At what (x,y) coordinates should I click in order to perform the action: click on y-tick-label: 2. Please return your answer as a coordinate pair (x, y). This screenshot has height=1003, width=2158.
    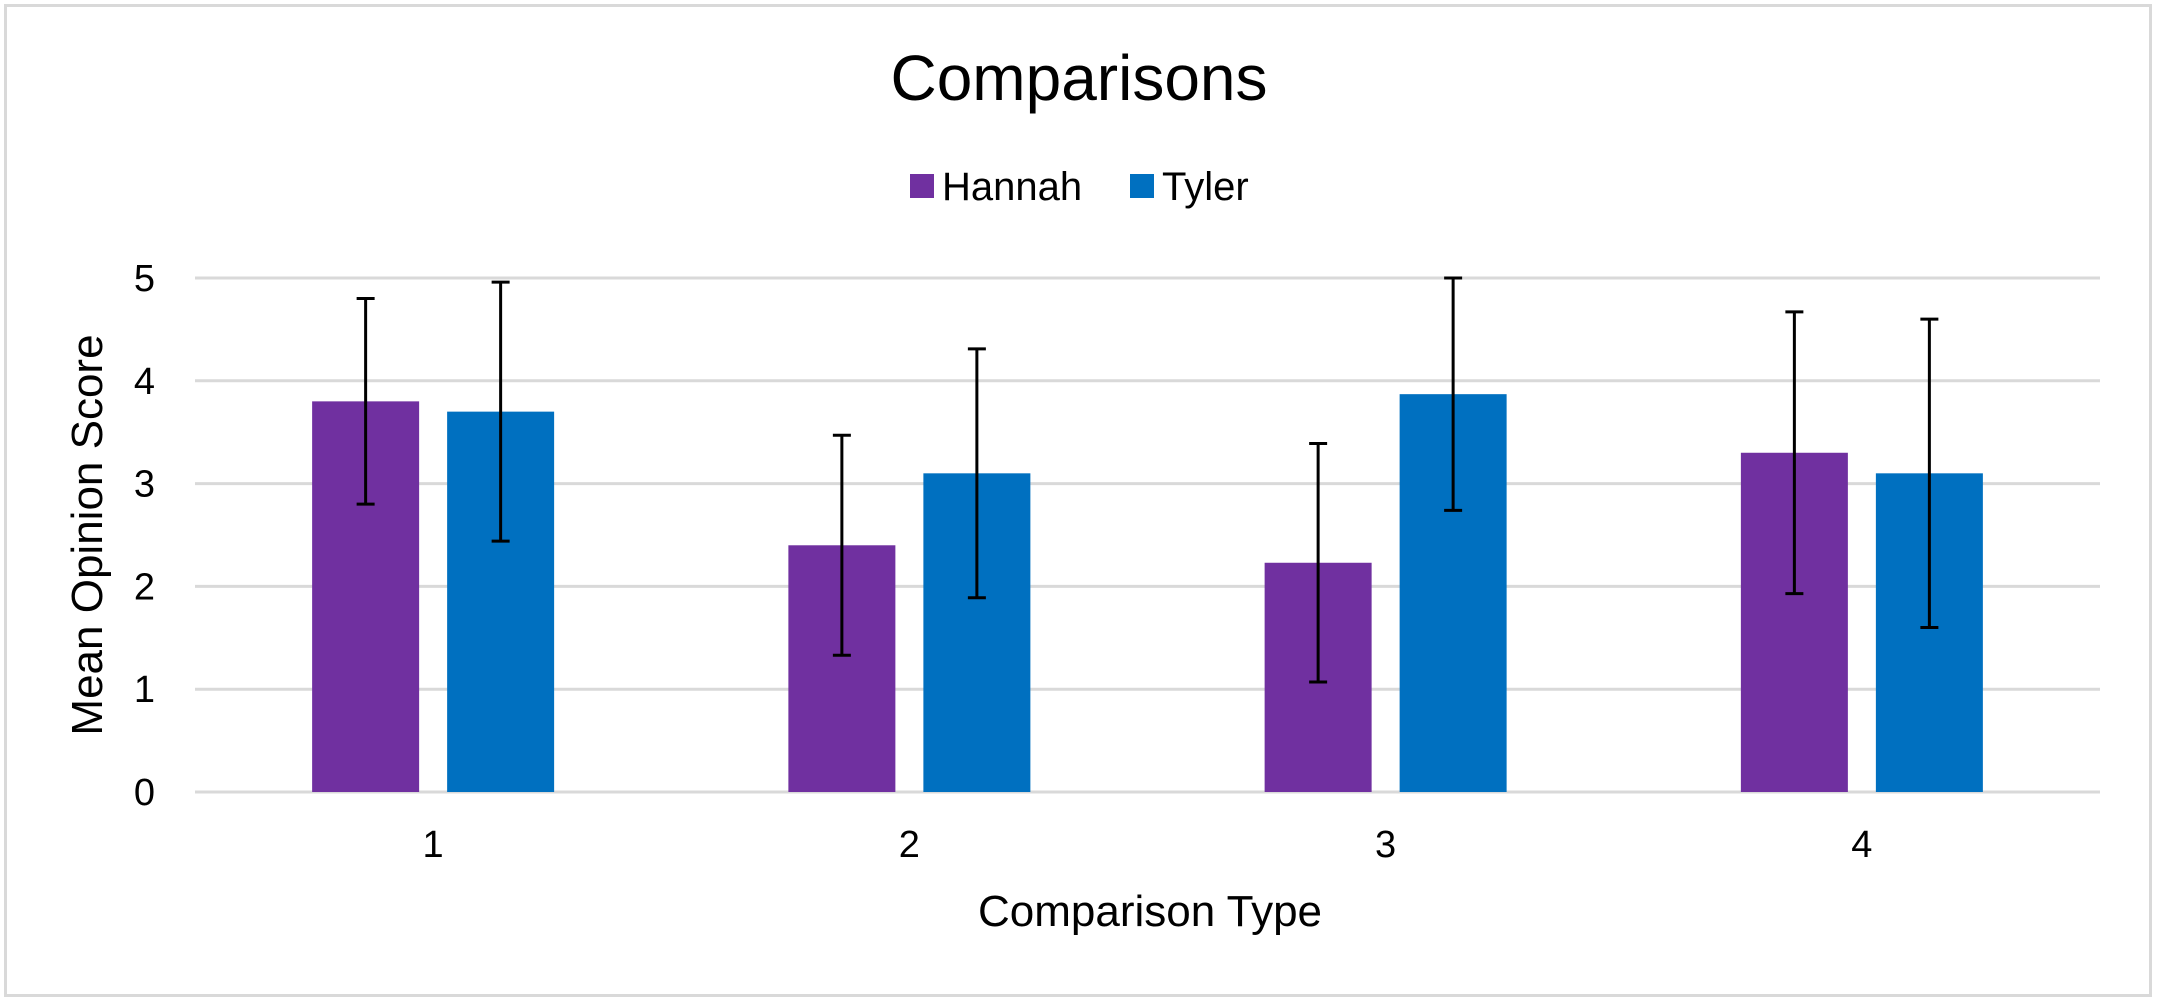
    Looking at the image, I should click on (144, 587).